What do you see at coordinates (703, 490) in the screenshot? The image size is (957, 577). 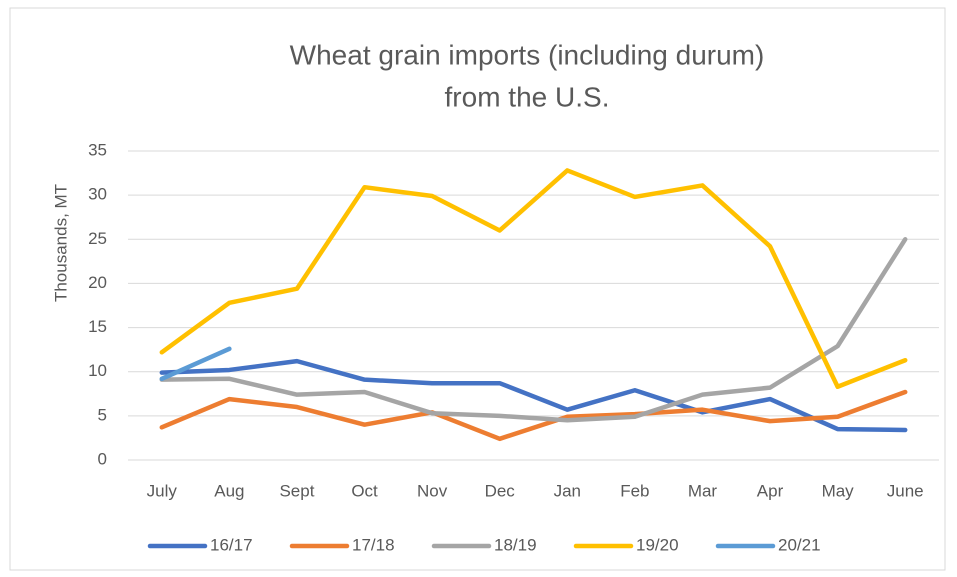 I see `x-tick-label: Mar` at bounding box center [703, 490].